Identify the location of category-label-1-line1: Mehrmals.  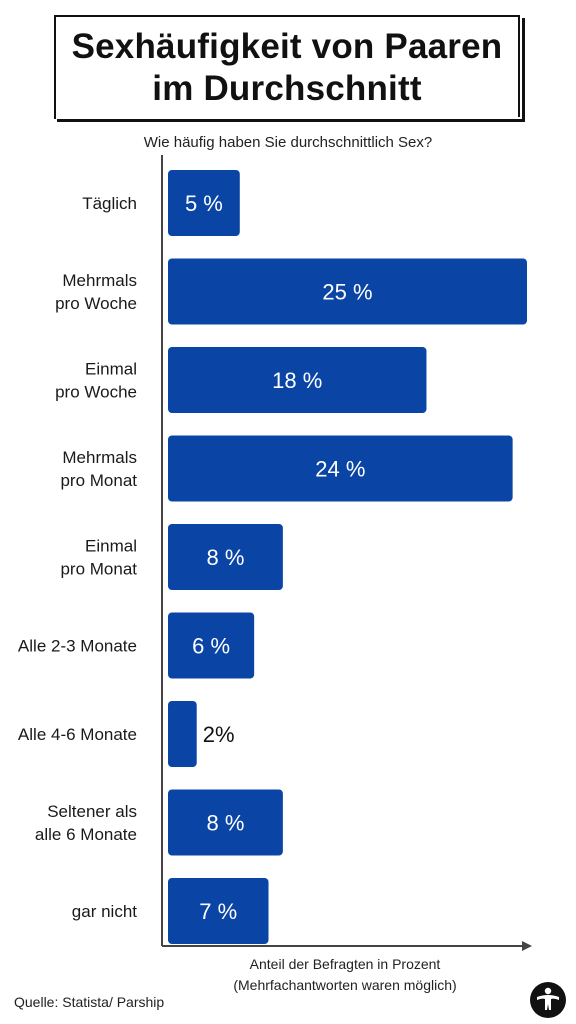
(99, 280).